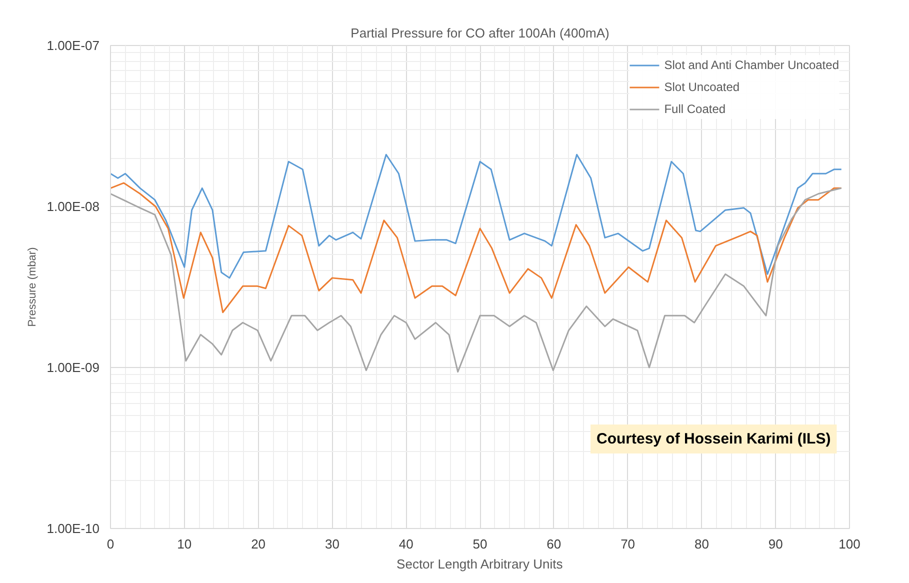 This screenshot has height=583, width=909. Describe the element at coordinates (184, 544) in the screenshot. I see `x-tick-label: 10` at that location.